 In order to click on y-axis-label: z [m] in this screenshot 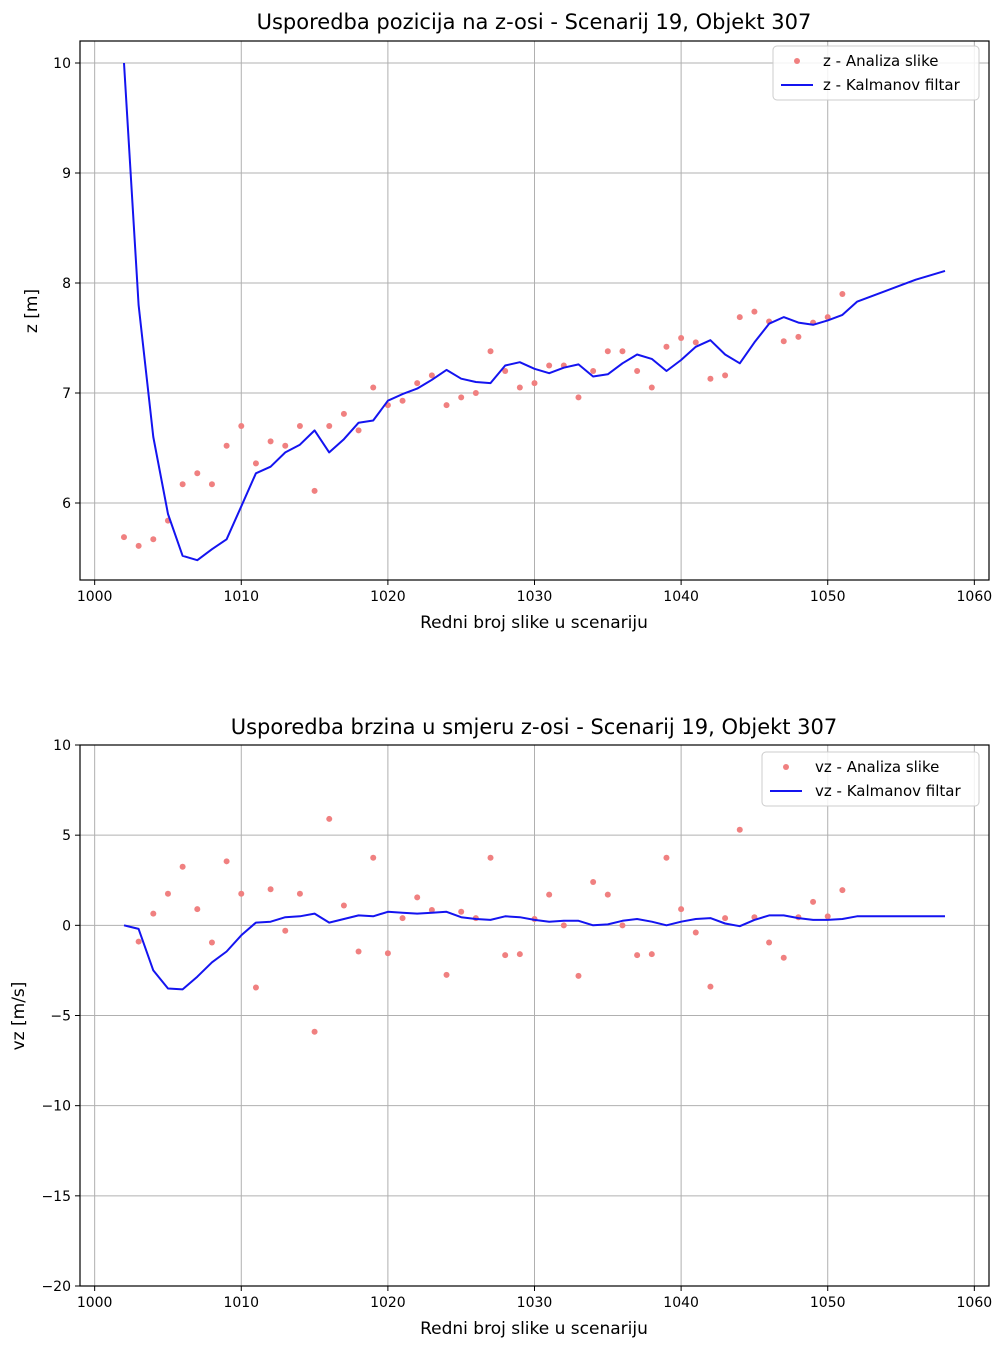, I will do `click(32, 311)`.